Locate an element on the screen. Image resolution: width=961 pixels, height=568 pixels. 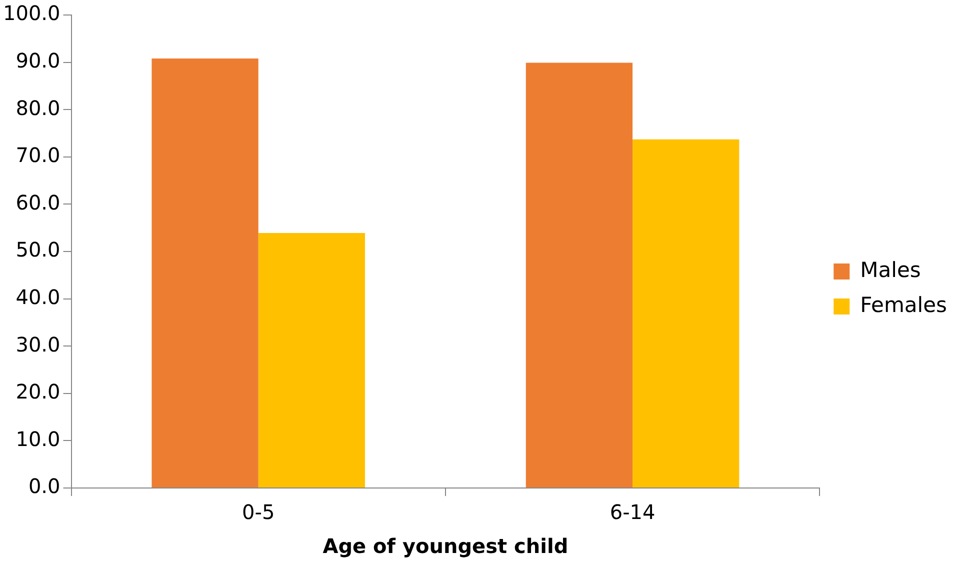
y-tick-label: 10.0 is located at coordinates (38, 438).